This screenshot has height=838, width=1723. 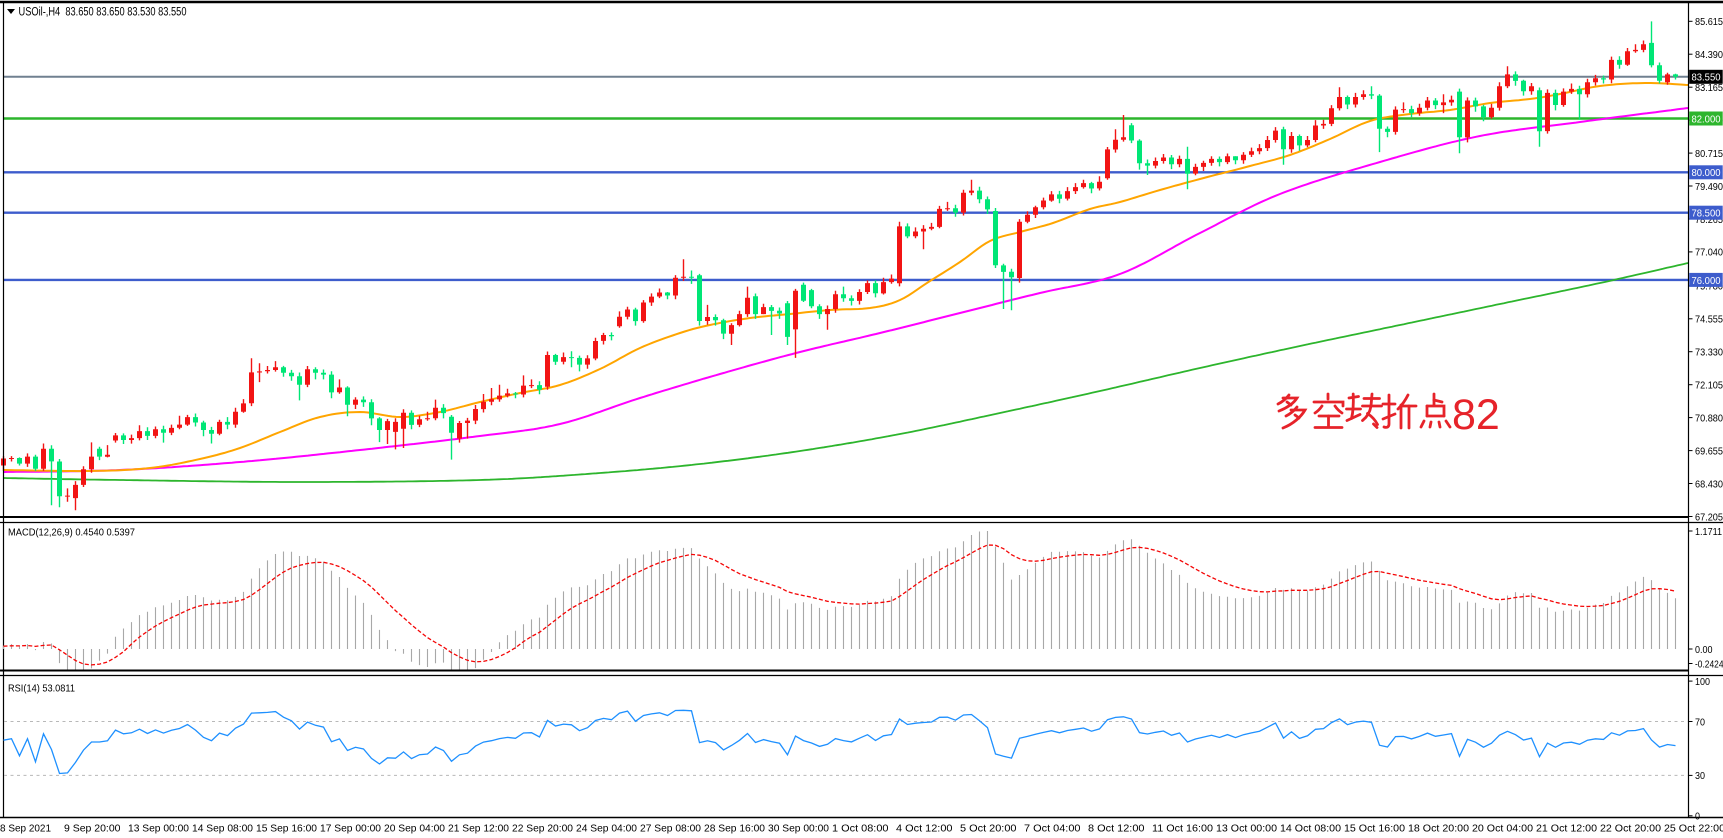 I want to click on svg-text: 20 Oct 04:00, so click(x=1502, y=829).